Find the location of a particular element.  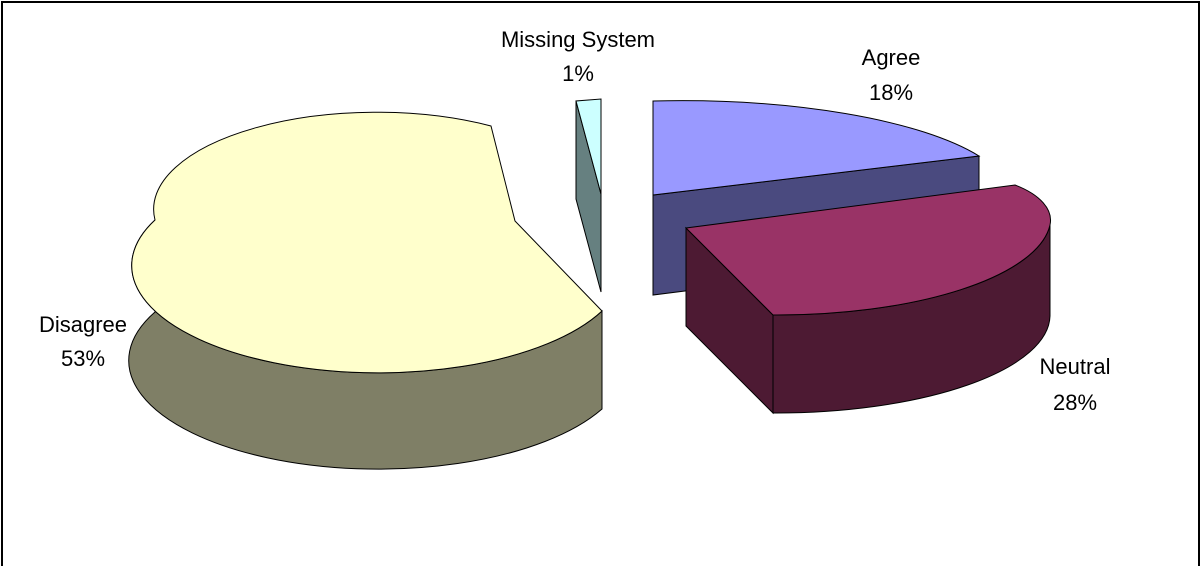

label-neutral-name: Neutral is located at coordinates (1075, 366).